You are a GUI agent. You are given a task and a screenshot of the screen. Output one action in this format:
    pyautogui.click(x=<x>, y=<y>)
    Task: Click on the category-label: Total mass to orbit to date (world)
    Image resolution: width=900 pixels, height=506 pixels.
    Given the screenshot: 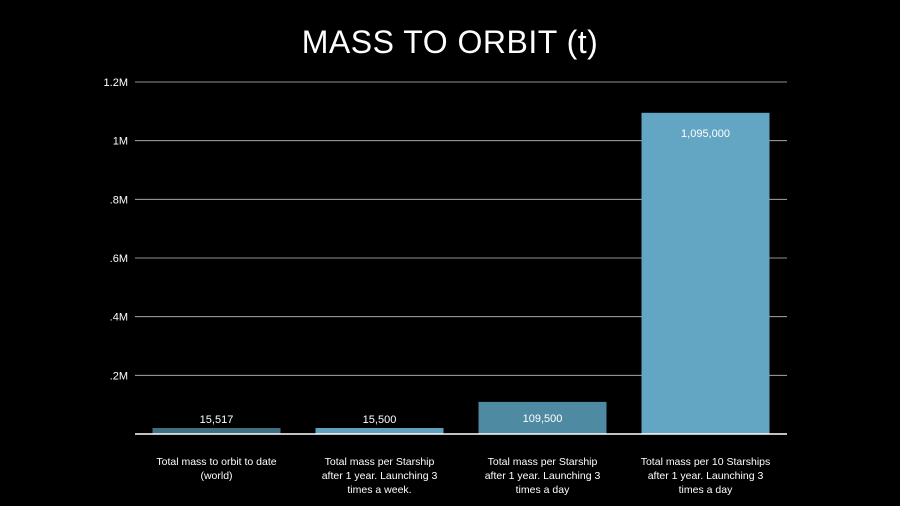 What is the action you would take?
    pyautogui.click(x=216, y=469)
    